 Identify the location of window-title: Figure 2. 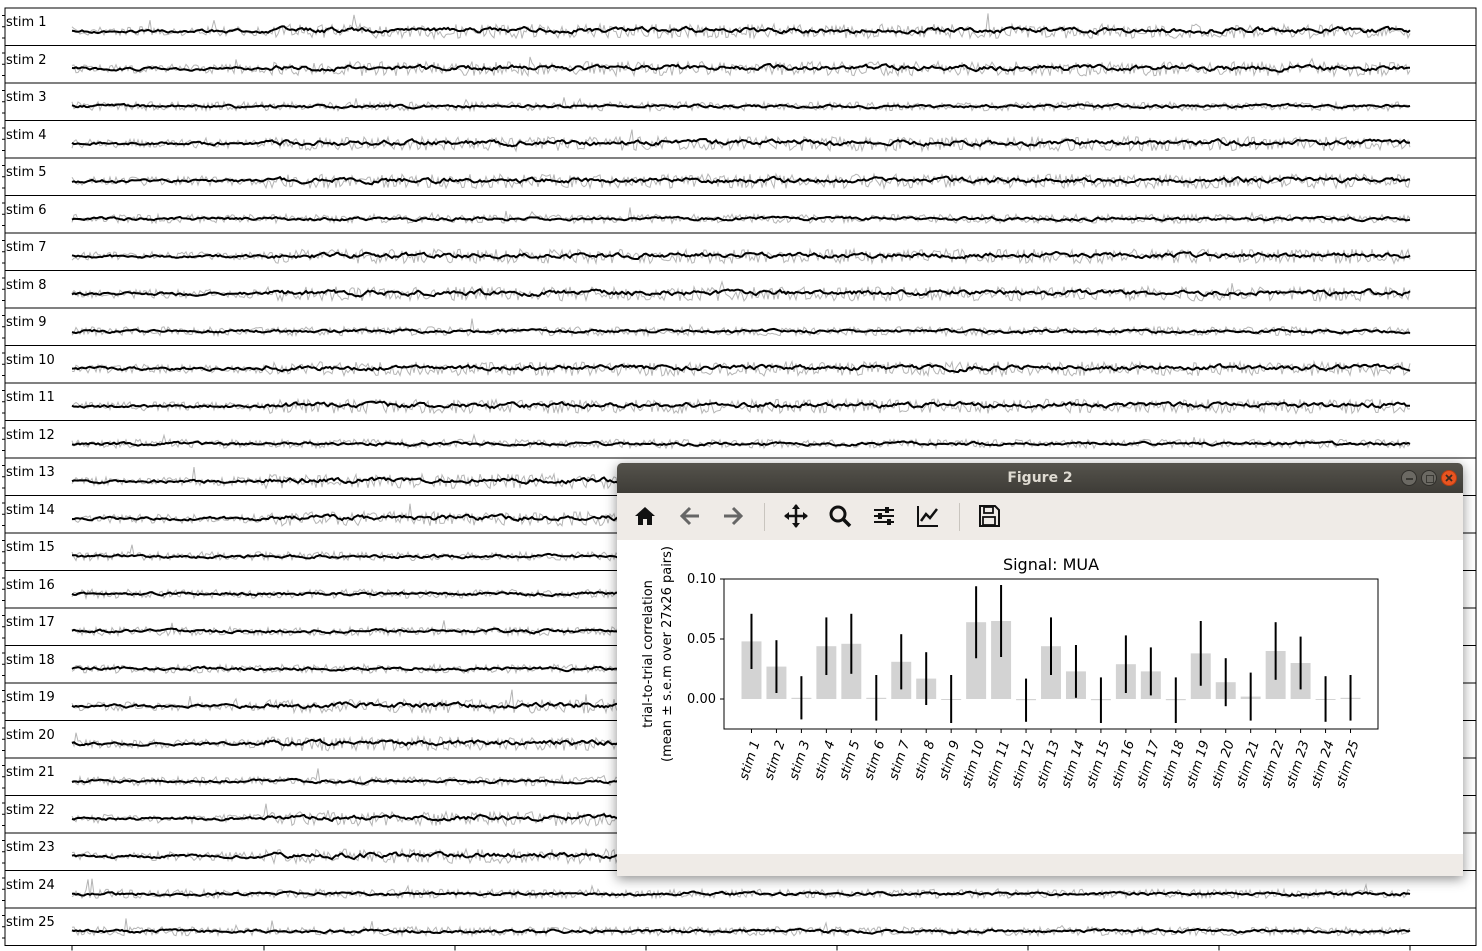
(1040, 478).